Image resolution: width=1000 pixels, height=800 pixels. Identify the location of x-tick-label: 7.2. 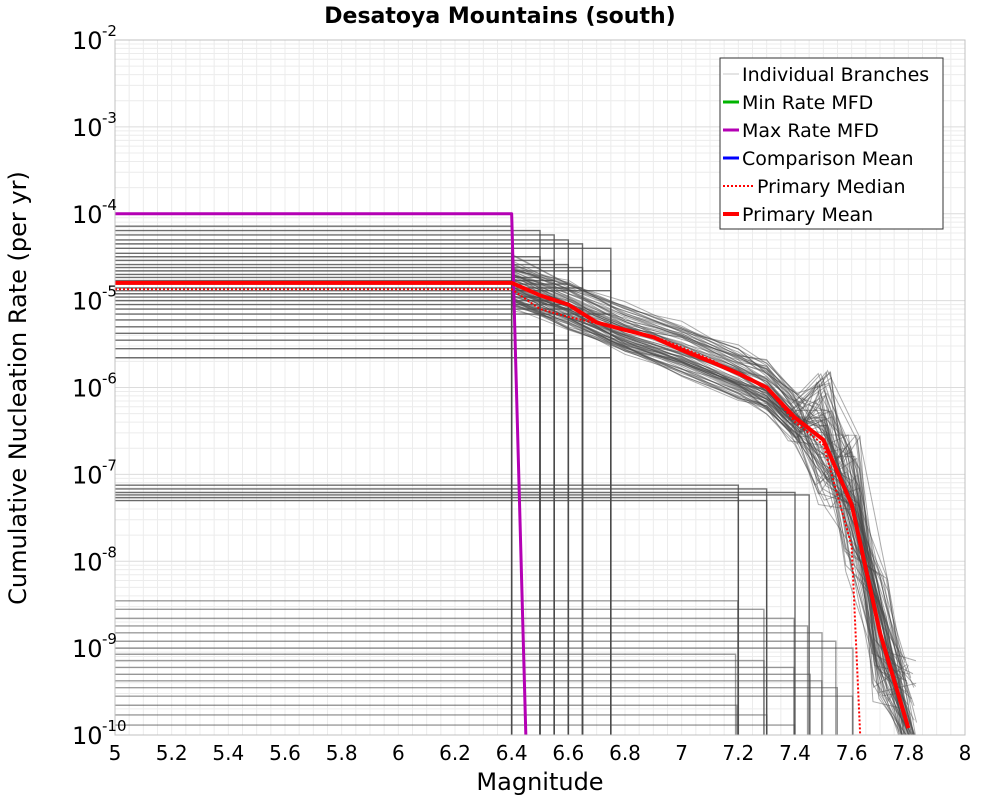
(738, 753).